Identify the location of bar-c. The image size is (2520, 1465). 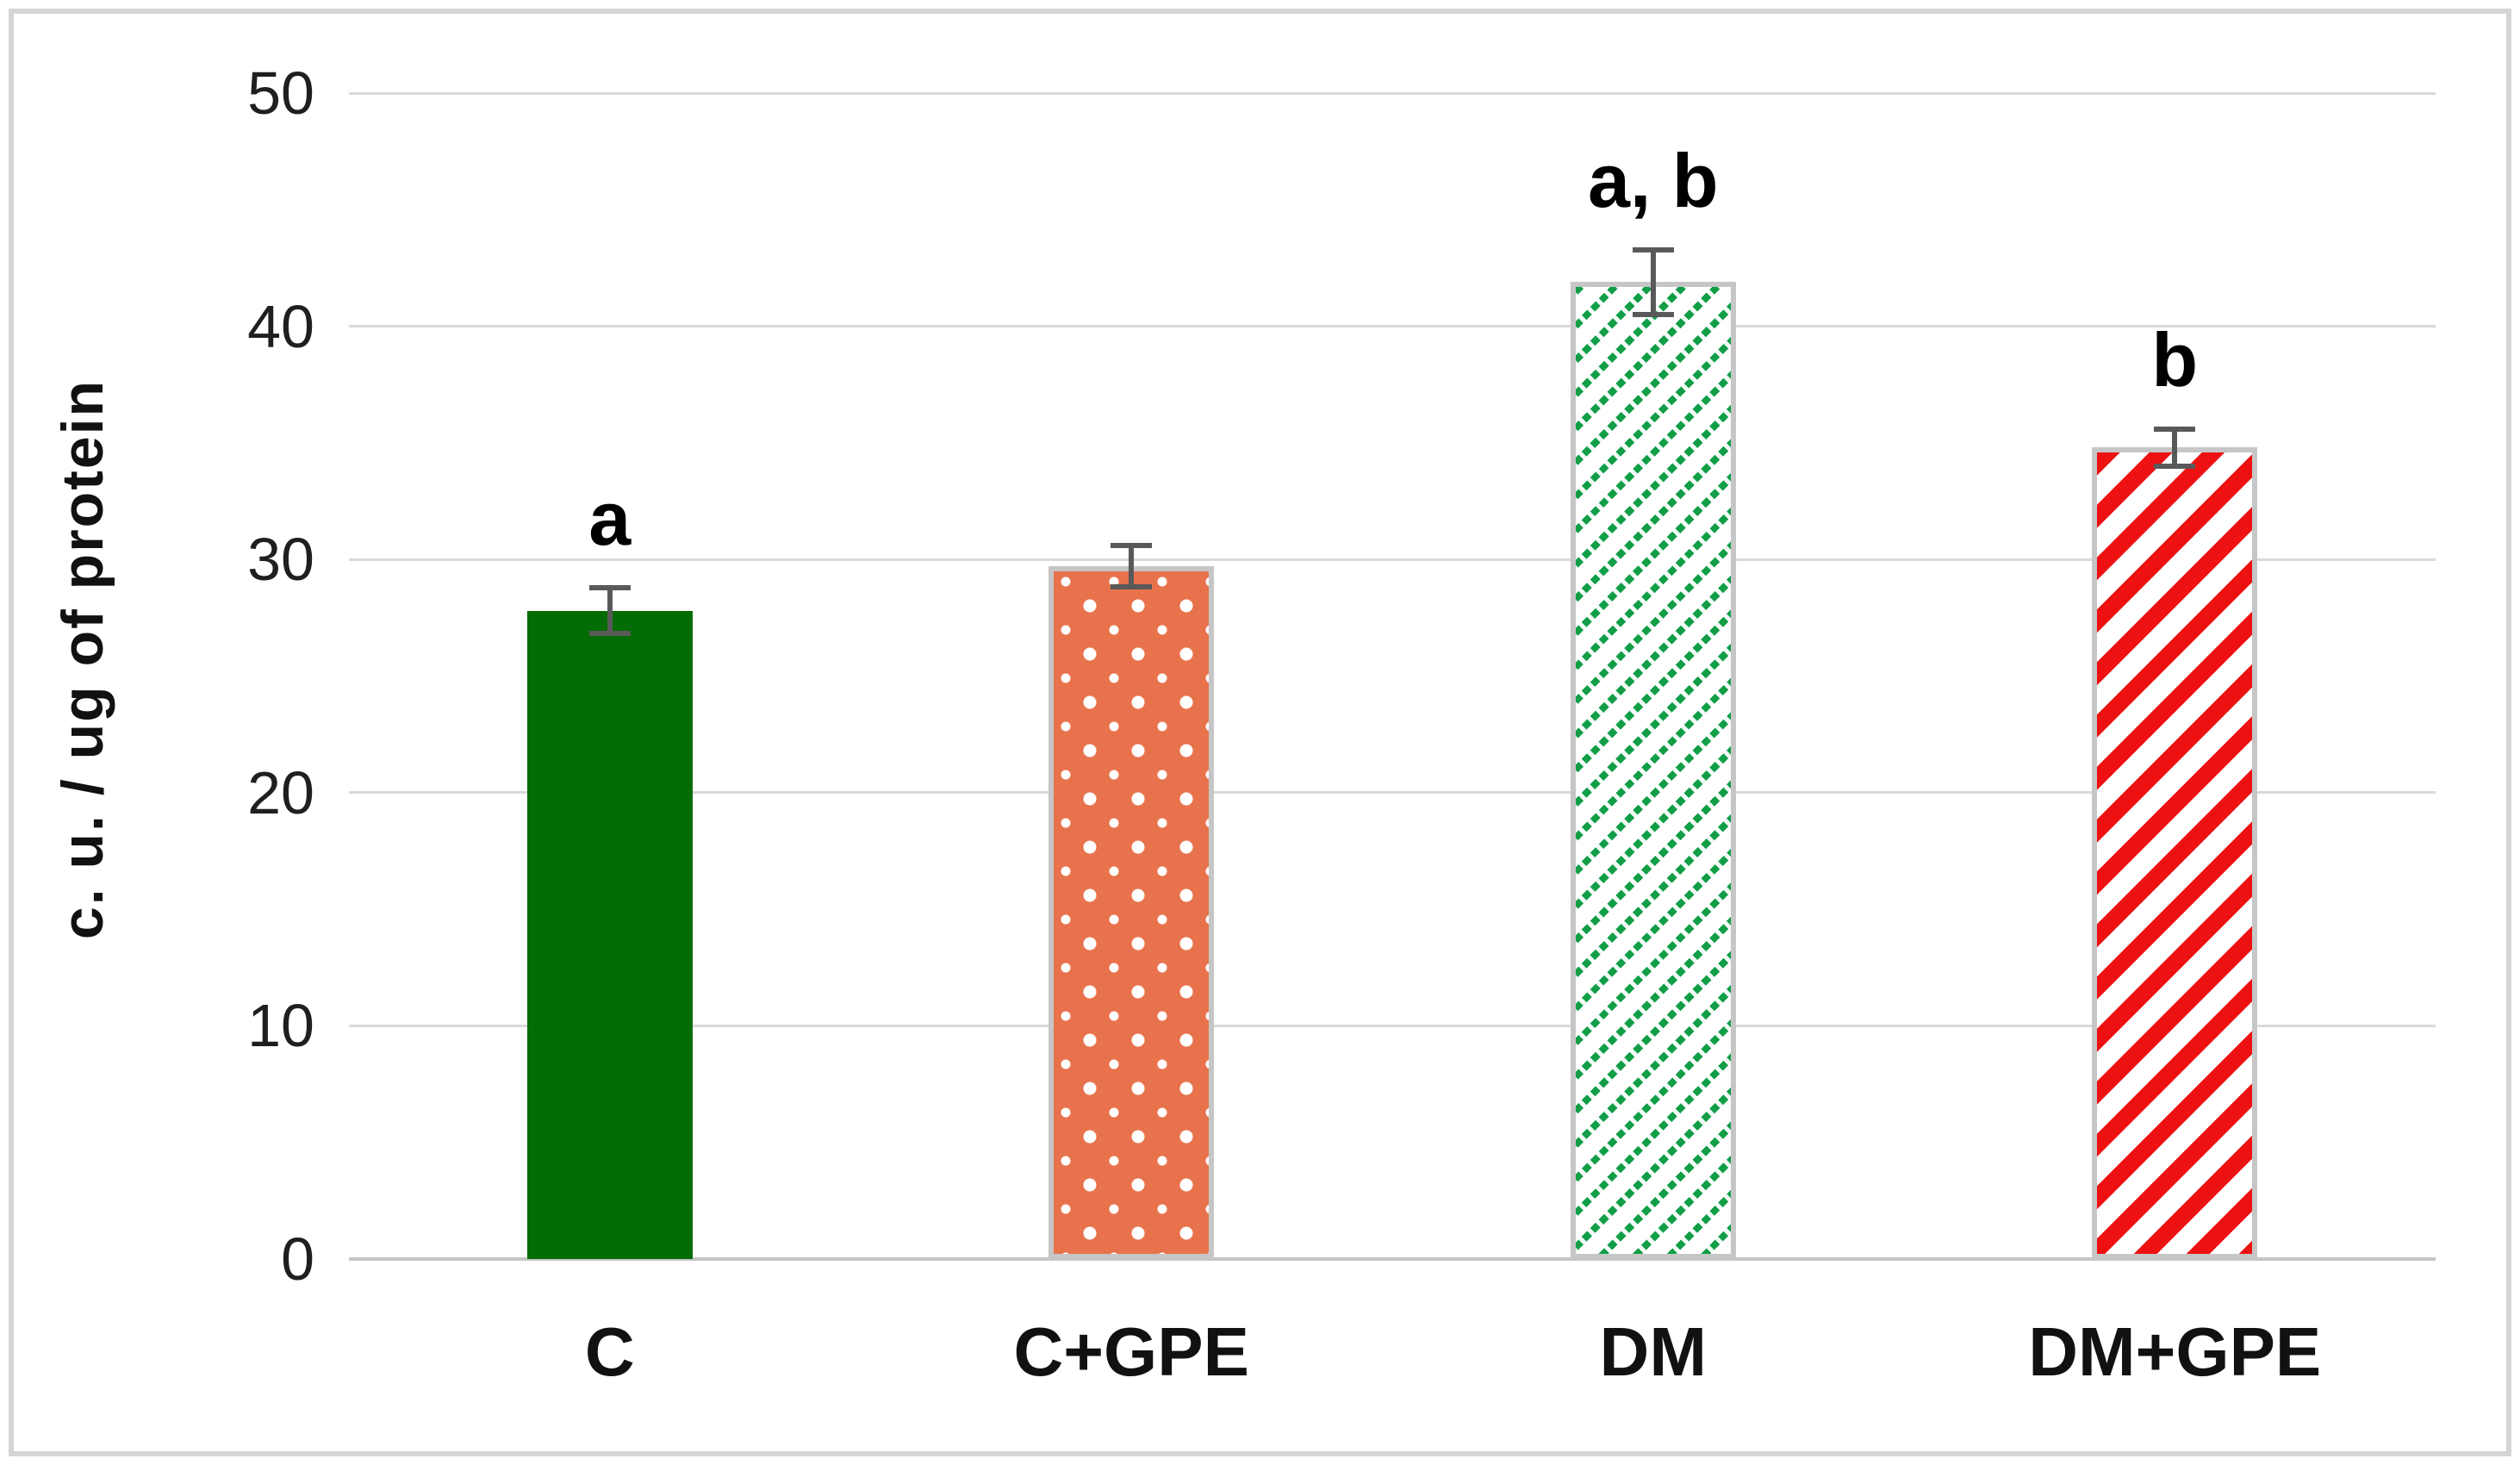
(610, 934).